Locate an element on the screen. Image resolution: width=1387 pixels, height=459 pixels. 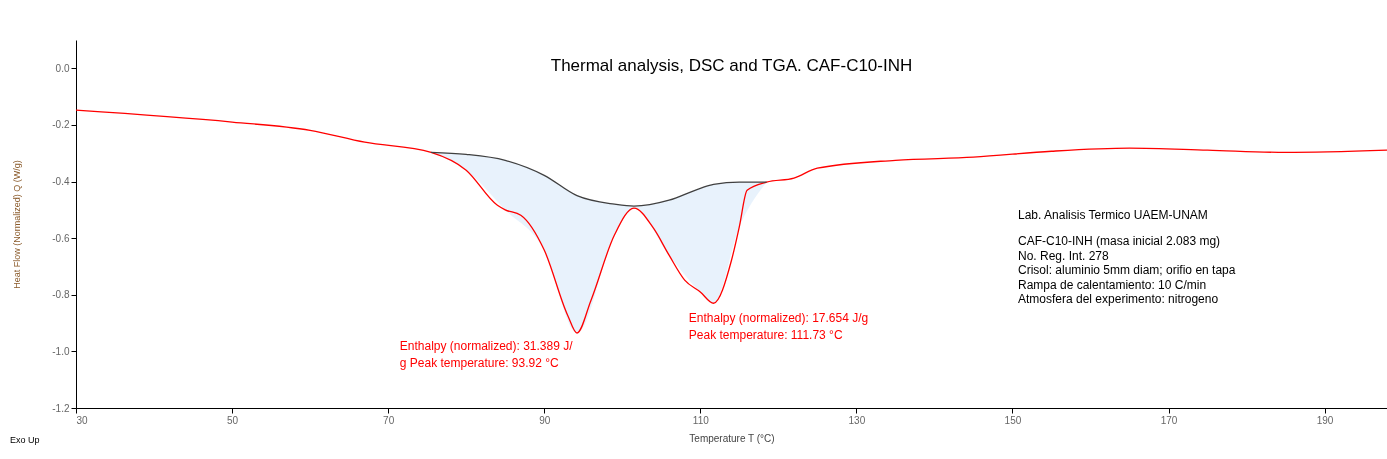
annotation: Crisol: aluminio 5mm diam; orifio en tapa is located at coordinates (1127, 270).